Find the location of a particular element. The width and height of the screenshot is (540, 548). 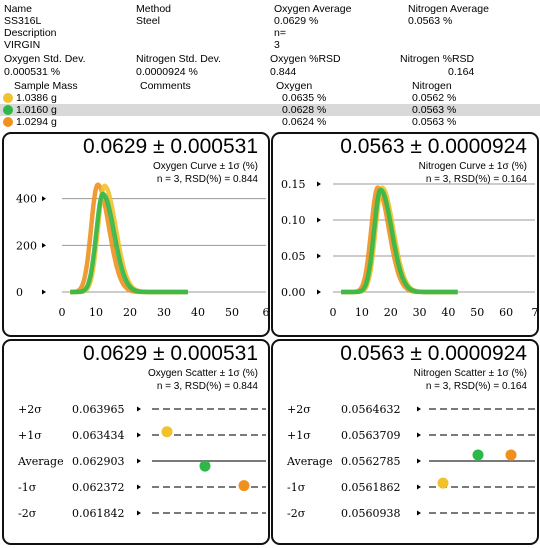

oxygen-rsd-label: Oxygen %RSD is located at coordinates (305, 59).